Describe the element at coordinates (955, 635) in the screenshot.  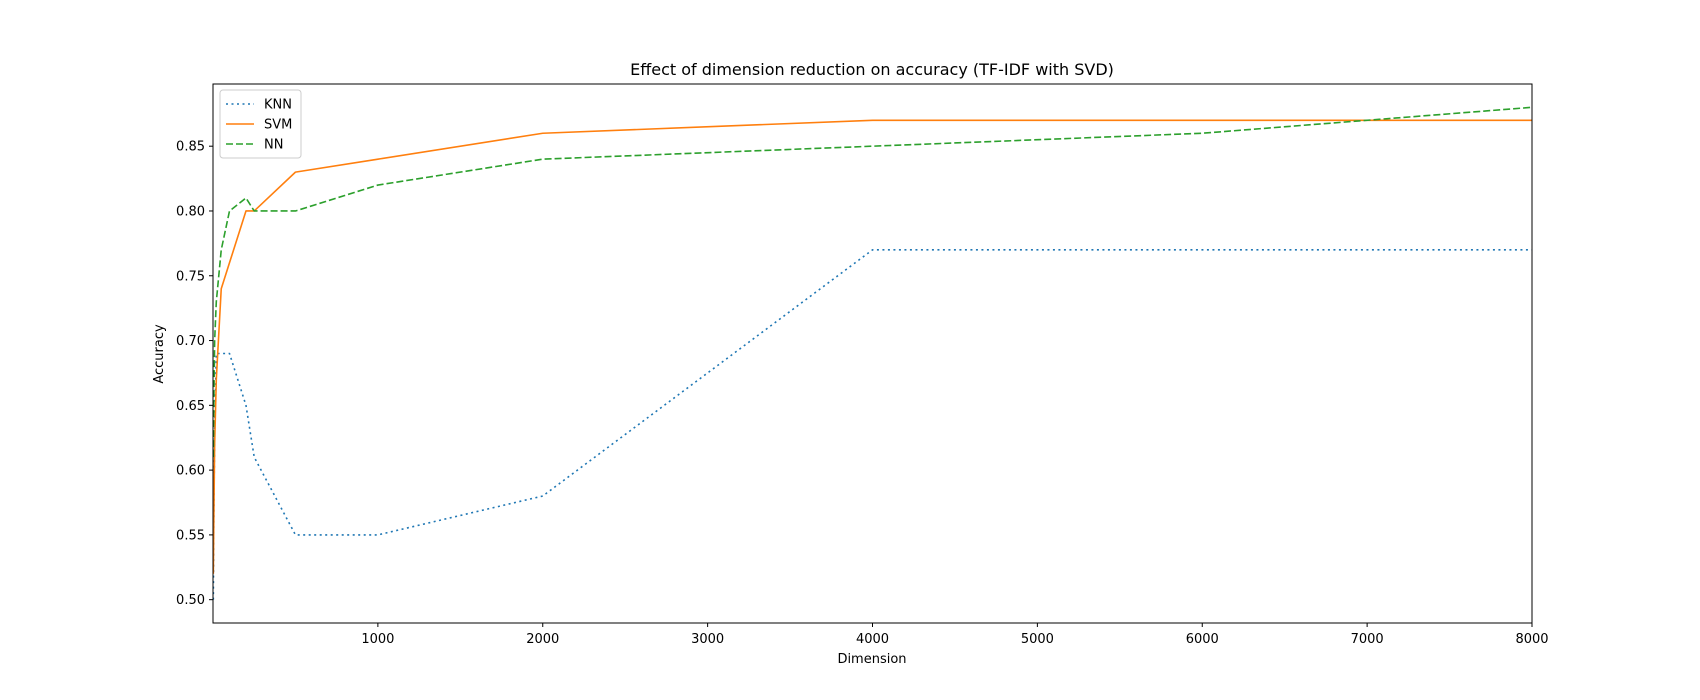
I see `x-axis: 1000 2000 3000 4000 5000 6000 7000 8000` at that location.